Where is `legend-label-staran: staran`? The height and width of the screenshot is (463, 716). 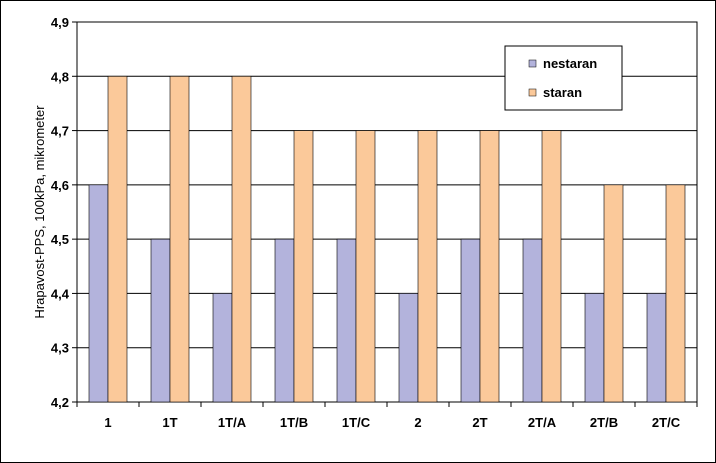
legend-label-staran: staran is located at coordinates (562, 92).